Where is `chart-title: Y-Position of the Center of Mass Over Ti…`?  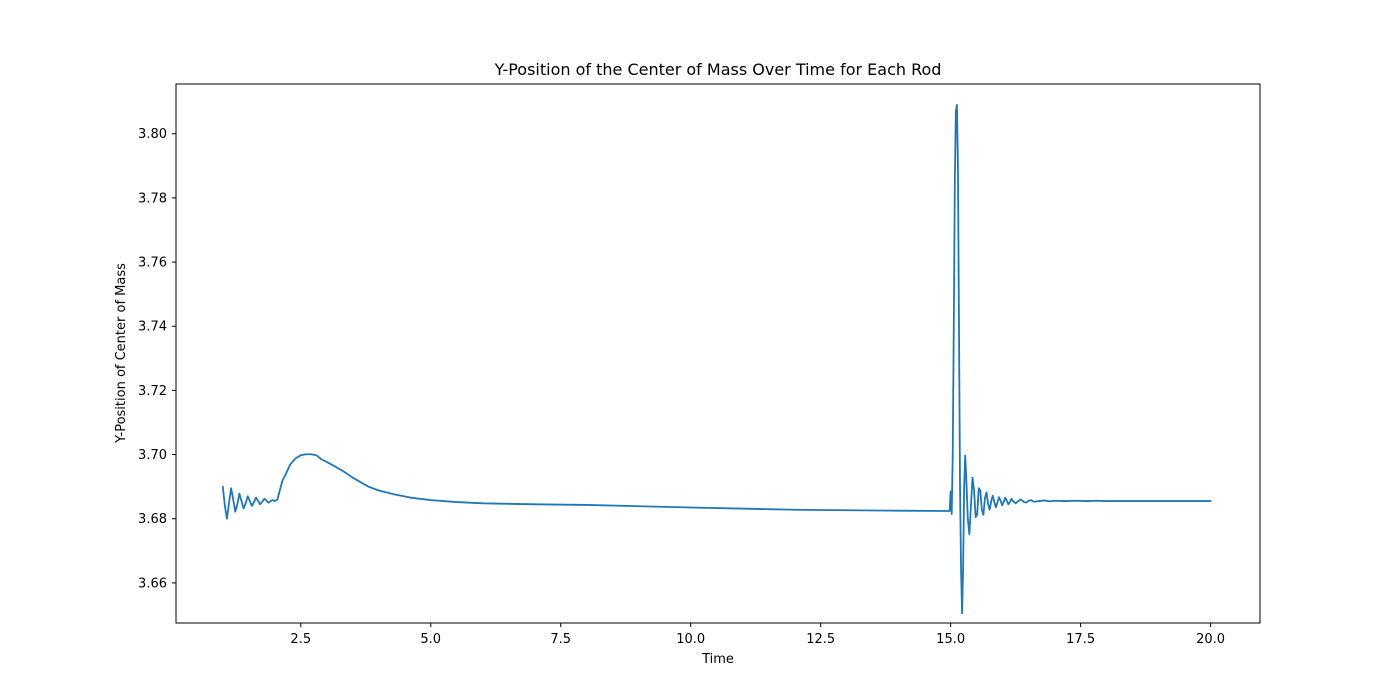 chart-title: Y-Position of the Center of Mass Over Ti… is located at coordinates (718, 69).